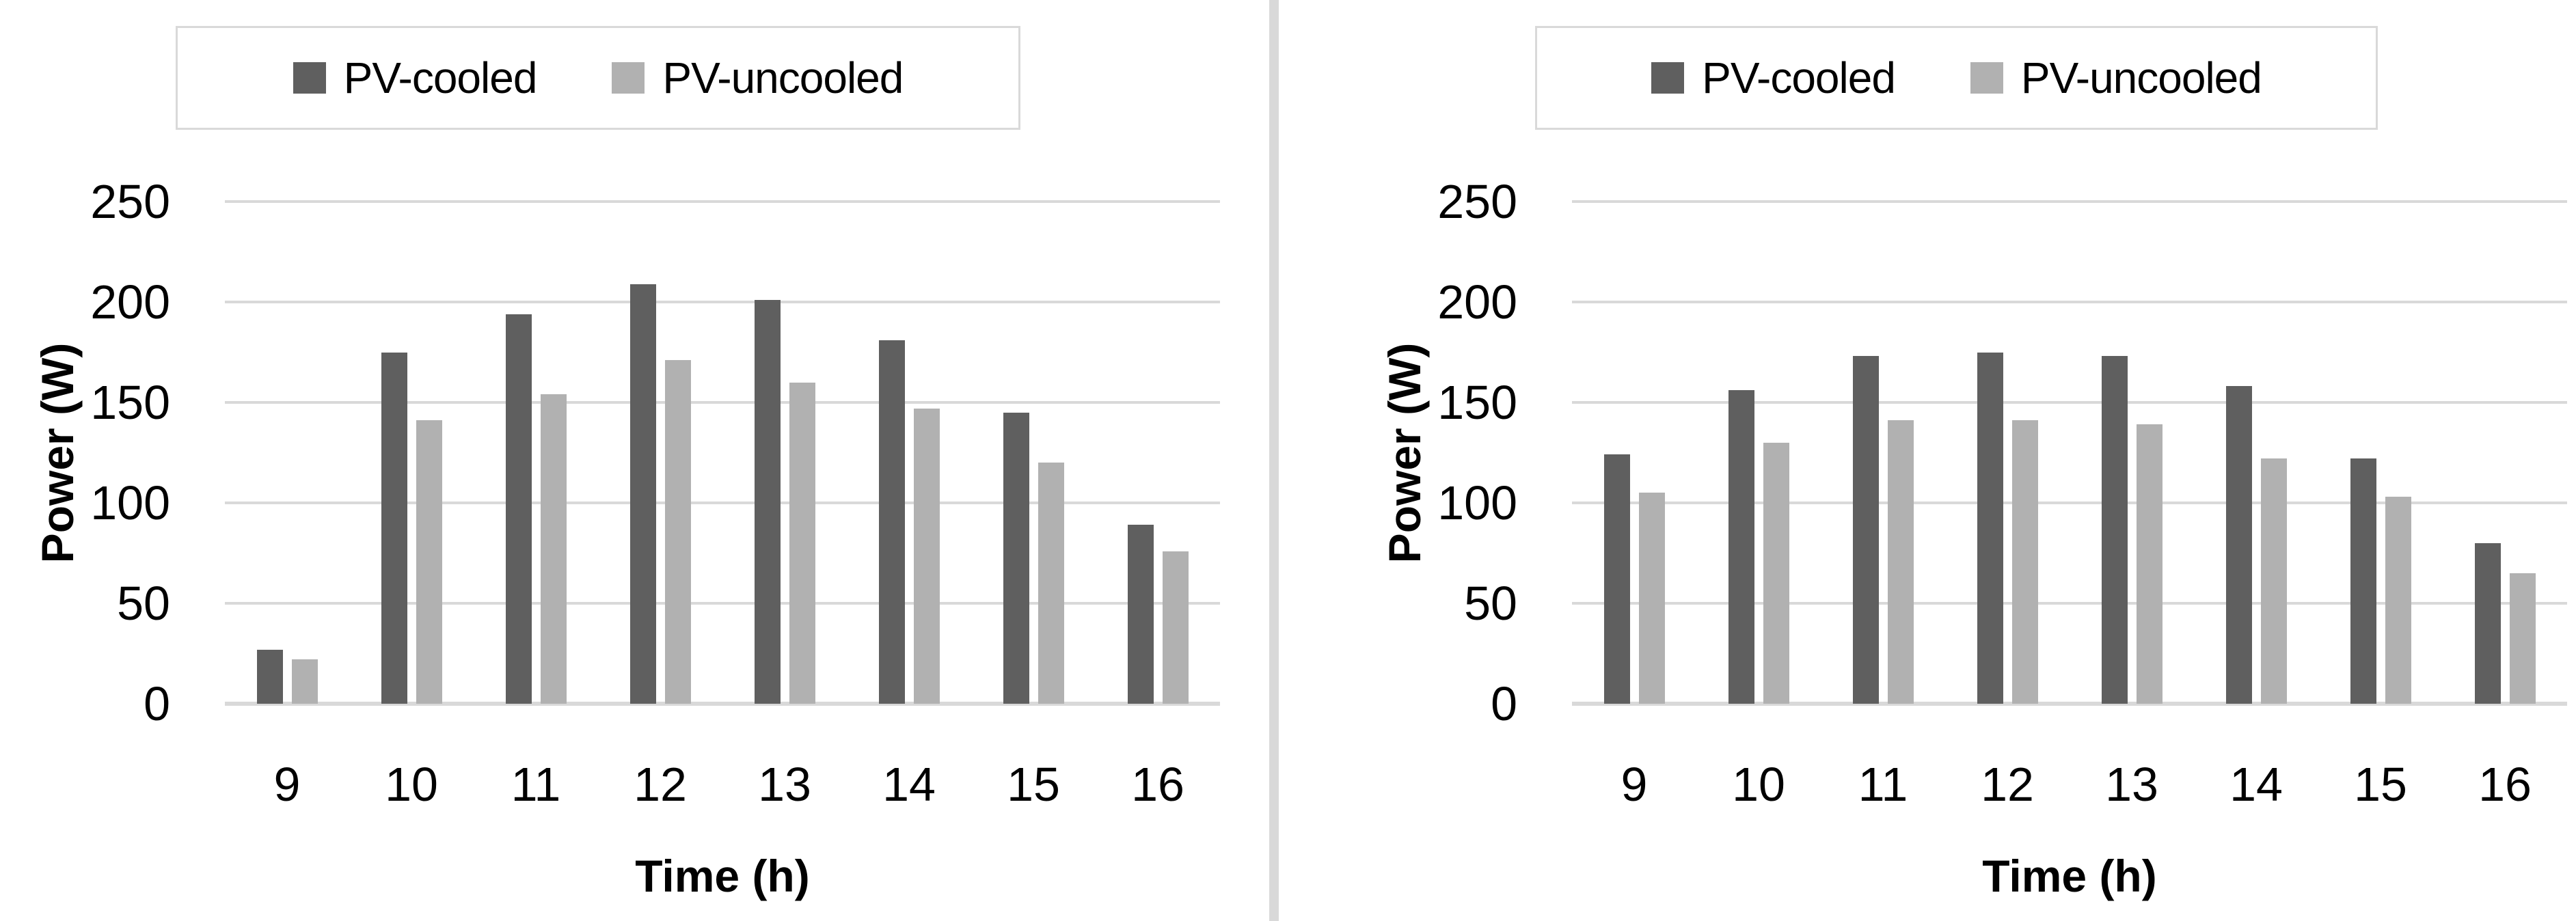 The width and height of the screenshot is (2576, 921). Describe the element at coordinates (598, 78) in the screenshot. I see `legend-left: PV-cooled PV-uncooled` at that location.